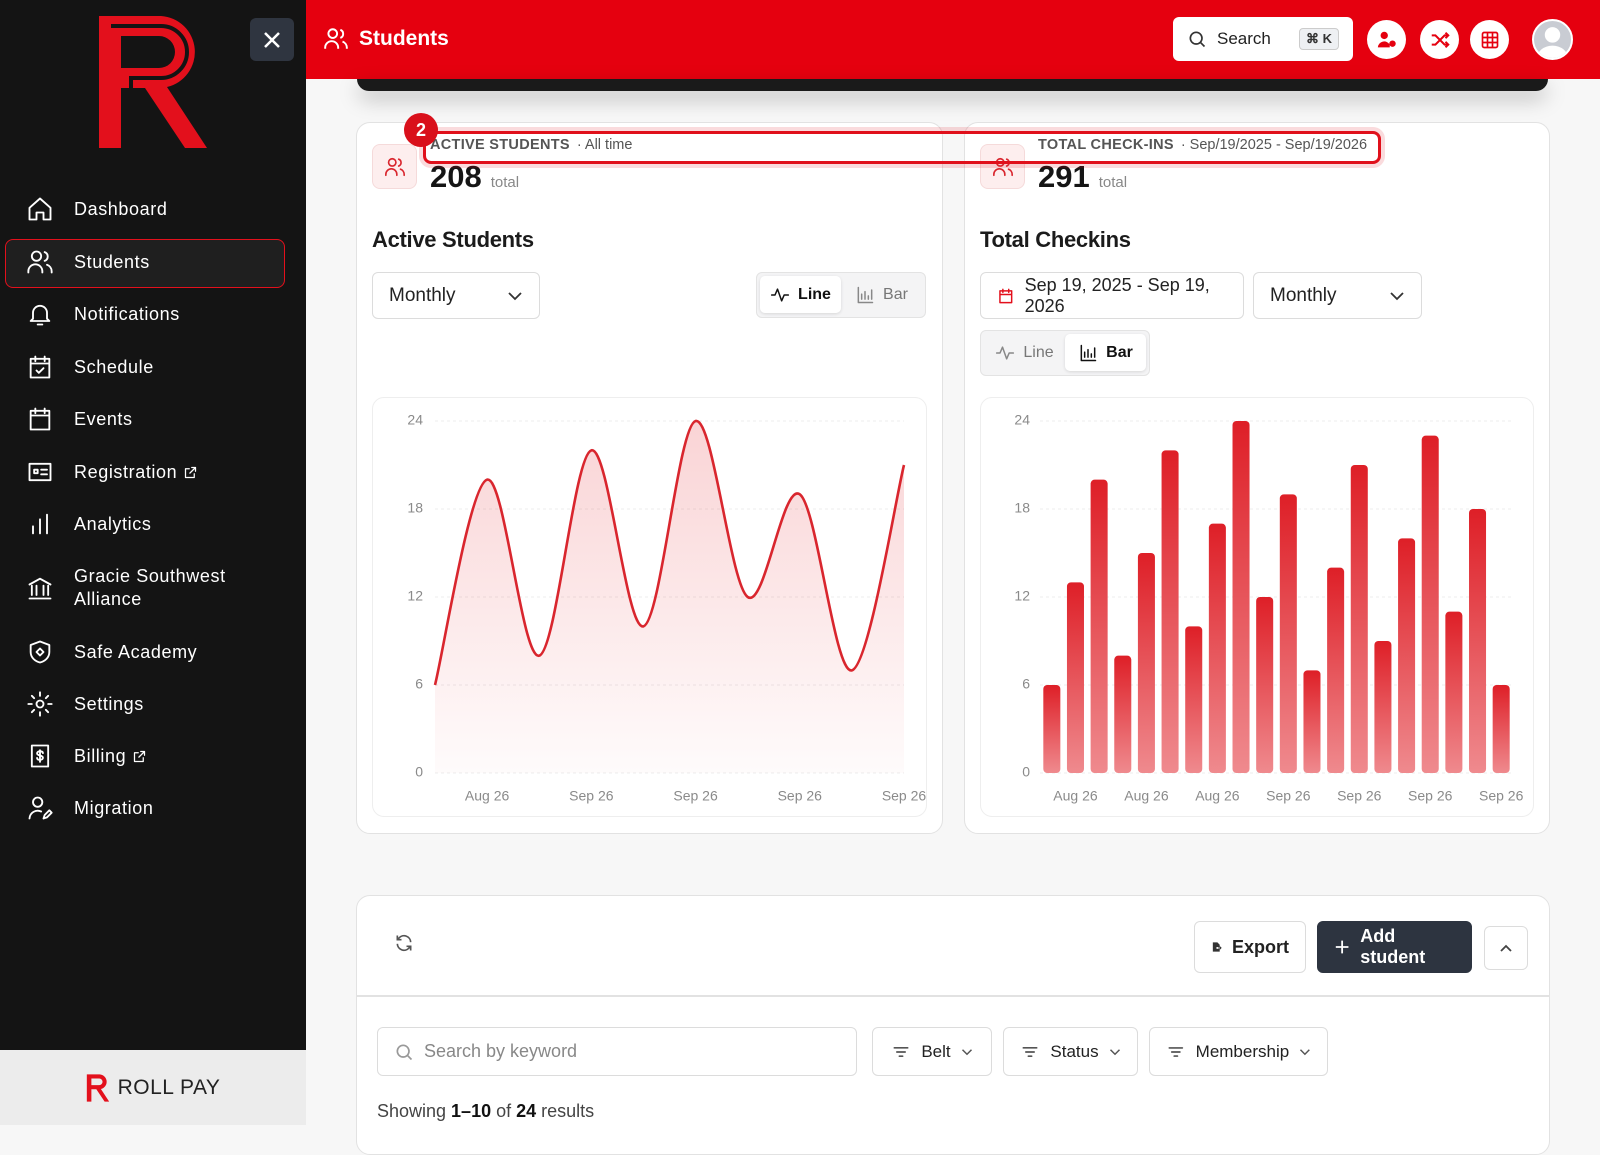  What do you see at coordinates (953, 996) in the screenshot?
I see `divider` at bounding box center [953, 996].